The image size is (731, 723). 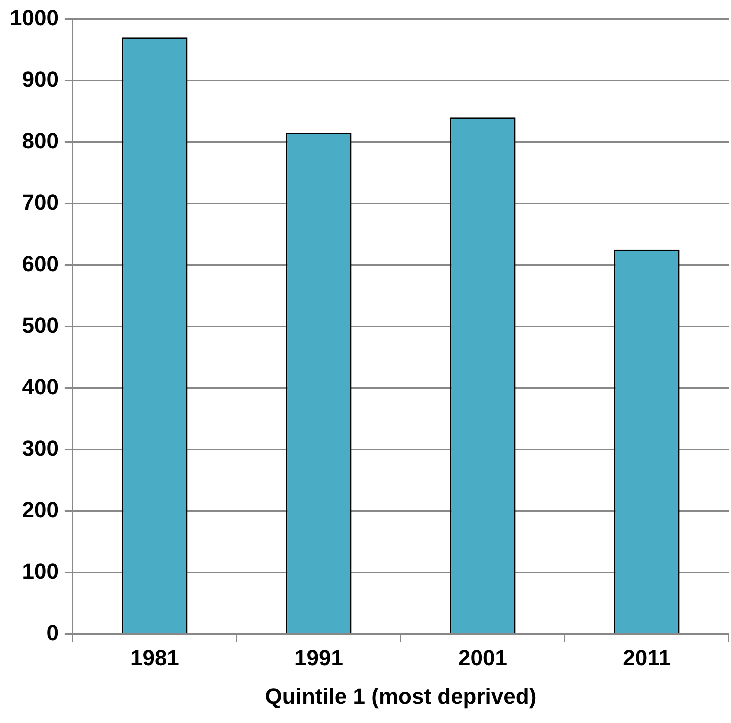 What do you see at coordinates (483, 657) in the screenshot?
I see `x-tick-label: 2001` at bounding box center [483, 657].